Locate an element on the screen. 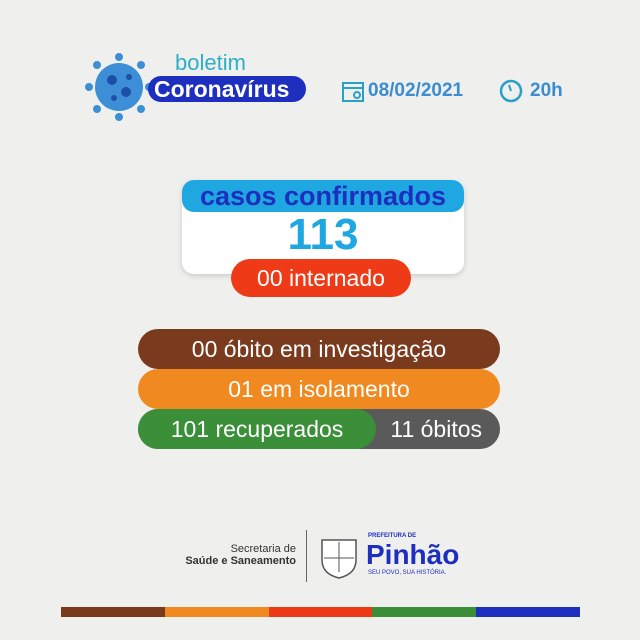  prefeitura-label: PREFEITURA DE is located at coordinates (392, 536).